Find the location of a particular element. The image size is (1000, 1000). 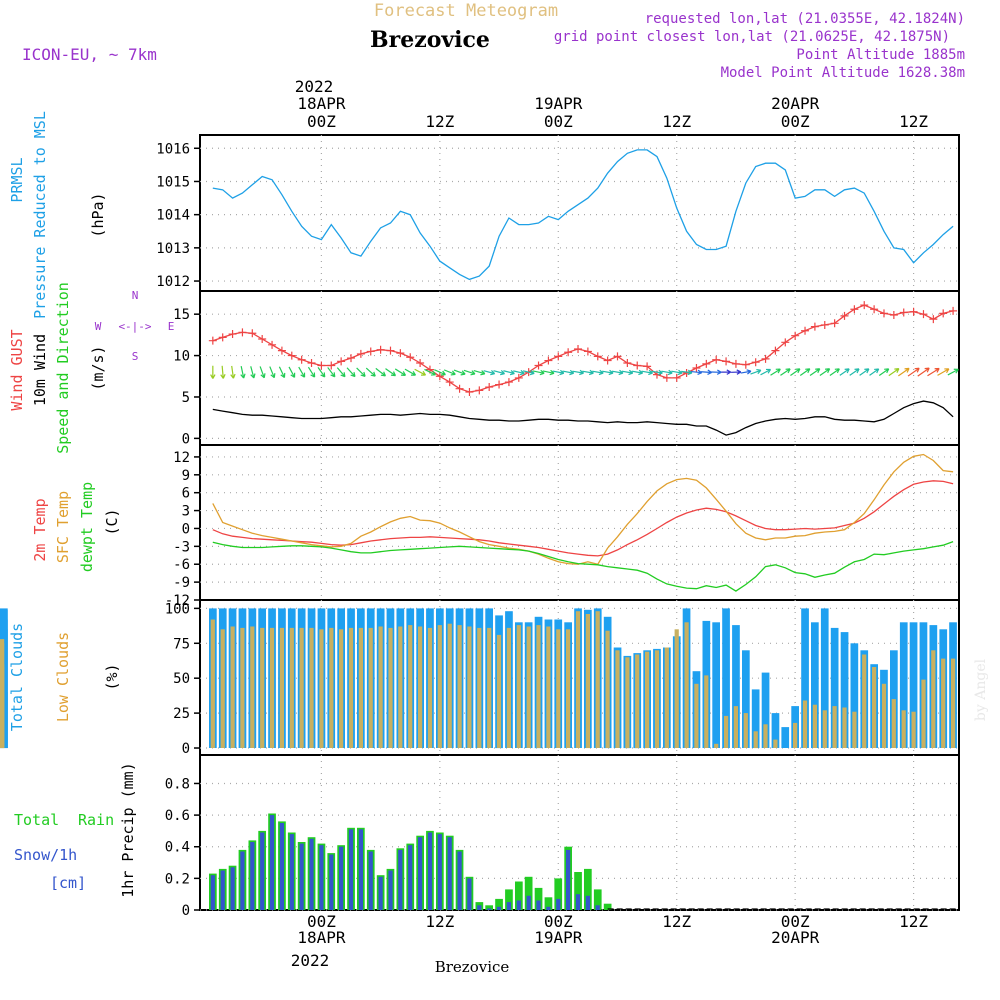

compass-rose-icon: W E N S <-|-> is located at coordinates (135, 326).